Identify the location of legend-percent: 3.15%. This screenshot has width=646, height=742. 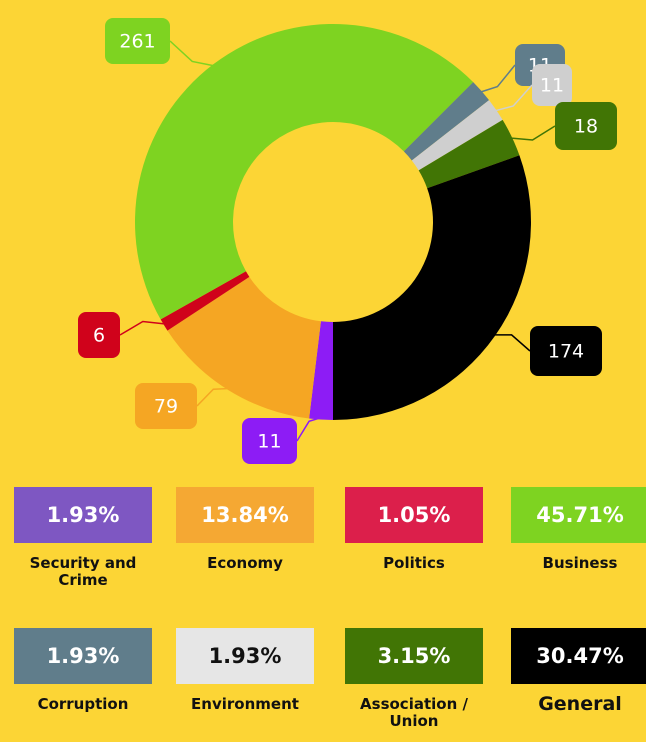
(414, 656).